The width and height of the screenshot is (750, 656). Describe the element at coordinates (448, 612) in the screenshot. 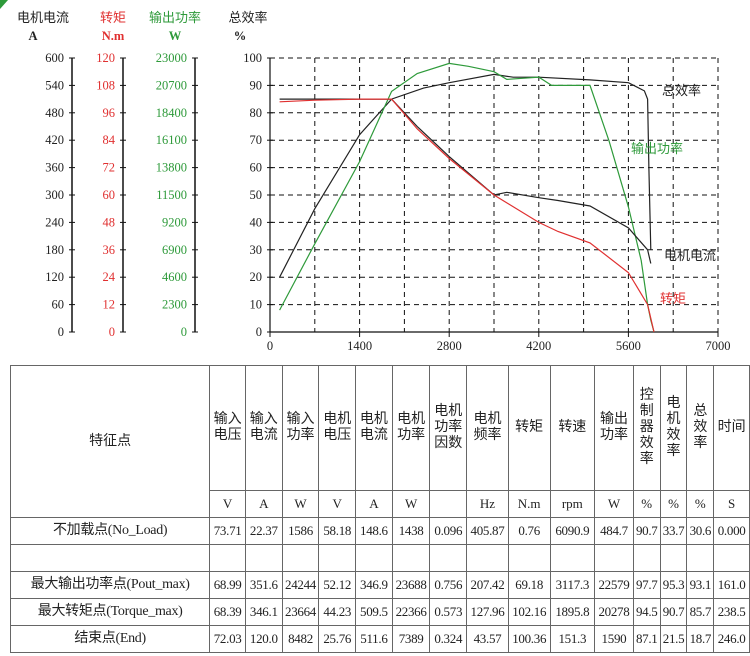

I see `value-cell: 0.573` at that location.